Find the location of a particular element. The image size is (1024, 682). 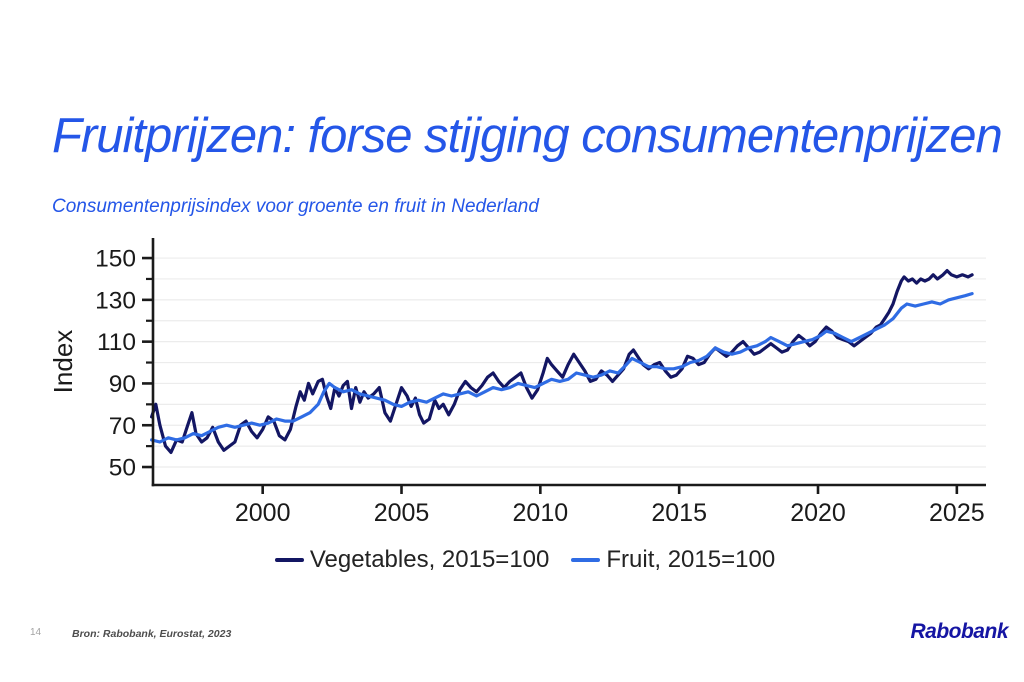

x-tick-label: 2005 is located at coordinates (402, 513).